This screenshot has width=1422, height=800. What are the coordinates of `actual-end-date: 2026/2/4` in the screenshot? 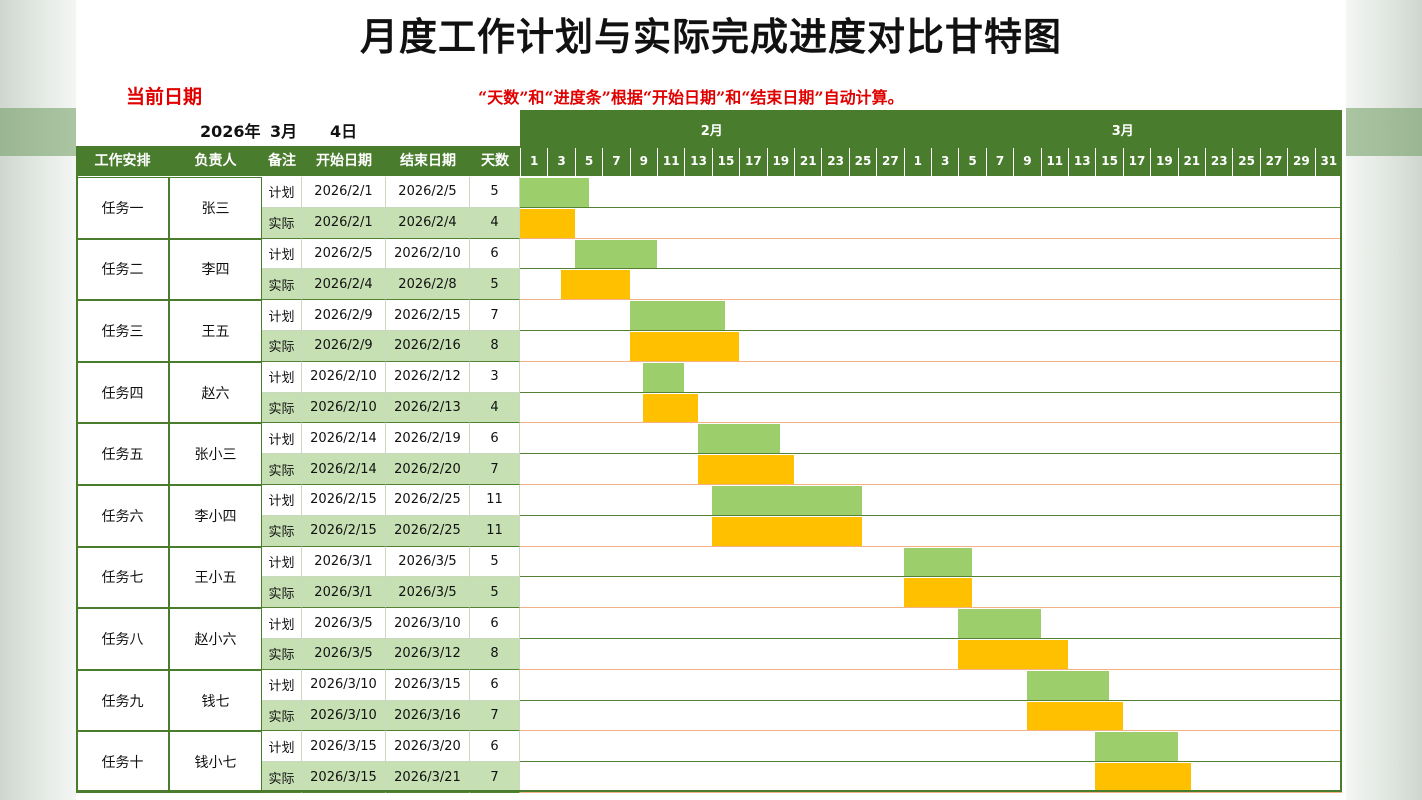 It's located at (428, 223).